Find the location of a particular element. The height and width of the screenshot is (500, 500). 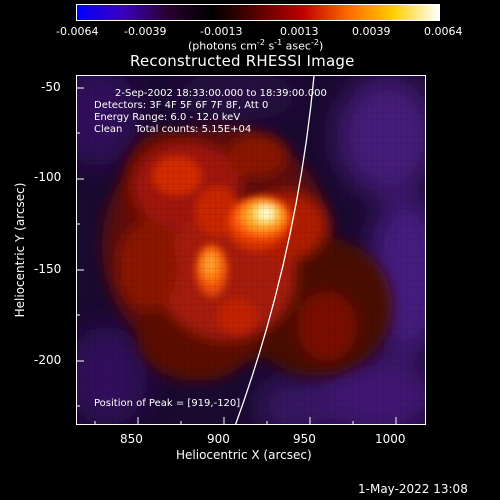

energy-range-text: Energy Range: 6.0 - 12.0 keV is located at coordinates (167, 117).